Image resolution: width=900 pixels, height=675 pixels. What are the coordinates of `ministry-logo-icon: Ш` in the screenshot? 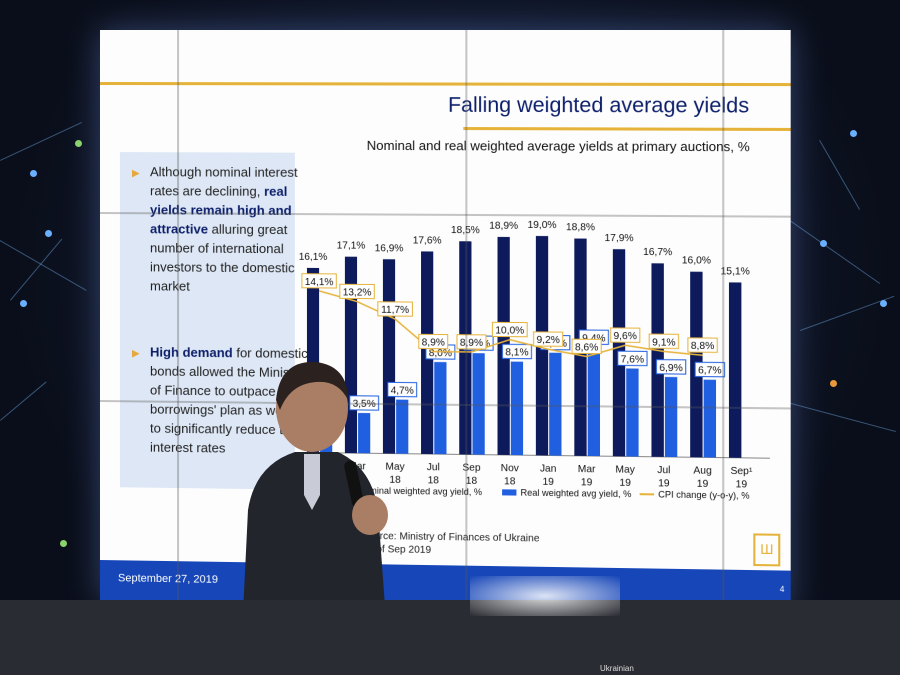 It's located at (766, 549).